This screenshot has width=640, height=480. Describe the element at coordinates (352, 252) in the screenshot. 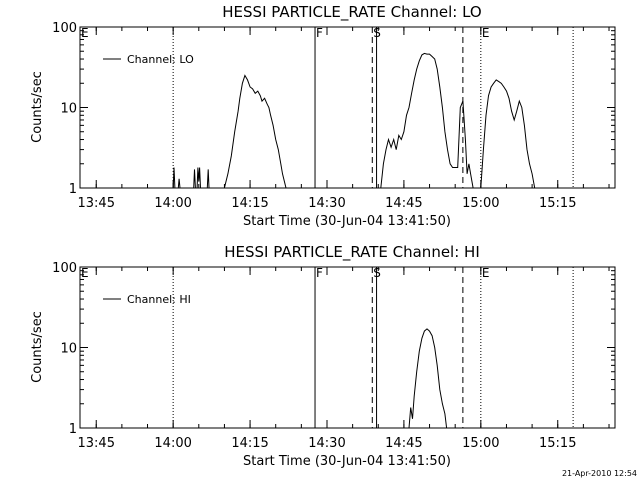

I see `chart-title: HESSI PARTICLE_RATE Channel: HI` at that location.